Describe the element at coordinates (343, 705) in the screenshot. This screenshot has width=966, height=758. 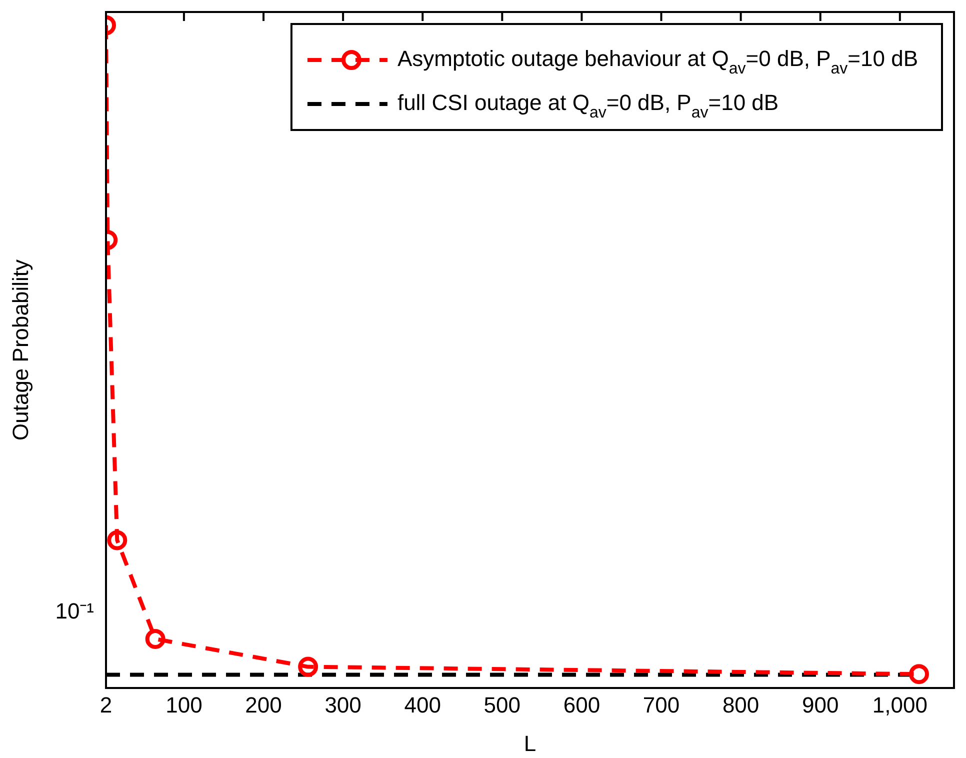
I see `x-tick-label: 300` at that location.